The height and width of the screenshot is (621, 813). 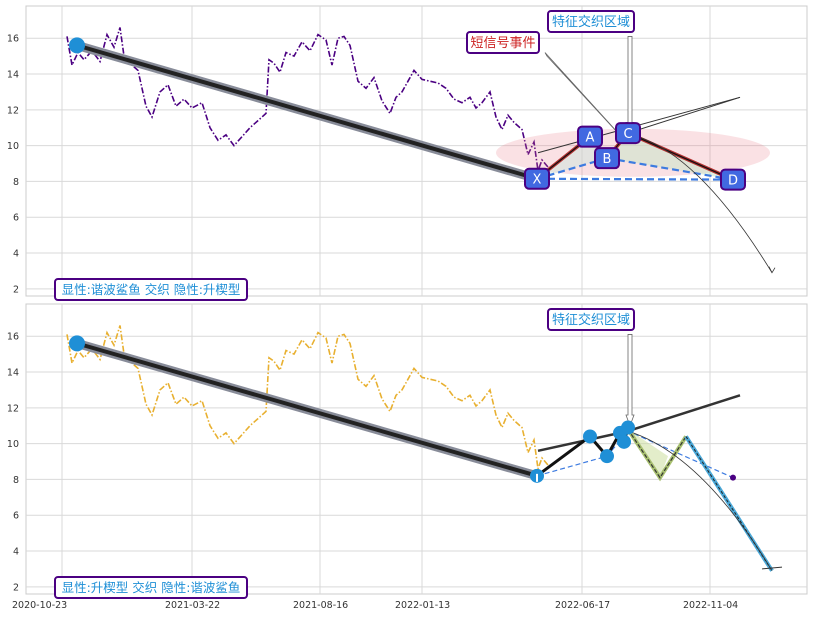 What do you see at coordinates (77, 45) in the screenshot?
I see `start-point` at bounding box center [77, 45].